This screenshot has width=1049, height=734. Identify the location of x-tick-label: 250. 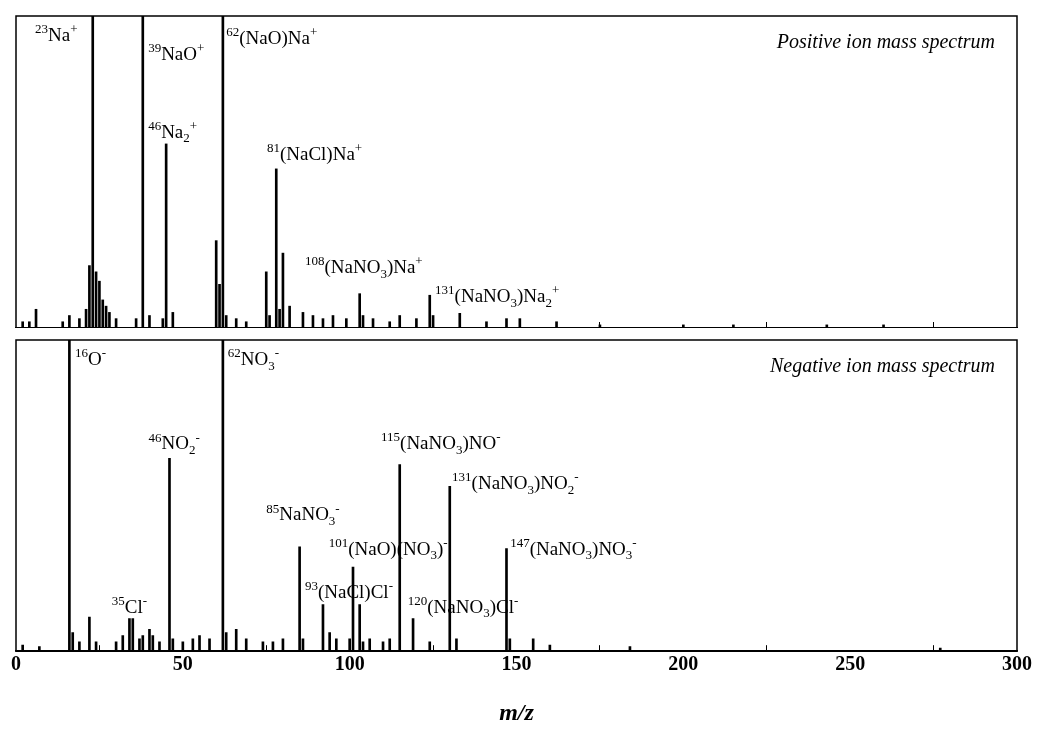
(850, 663).